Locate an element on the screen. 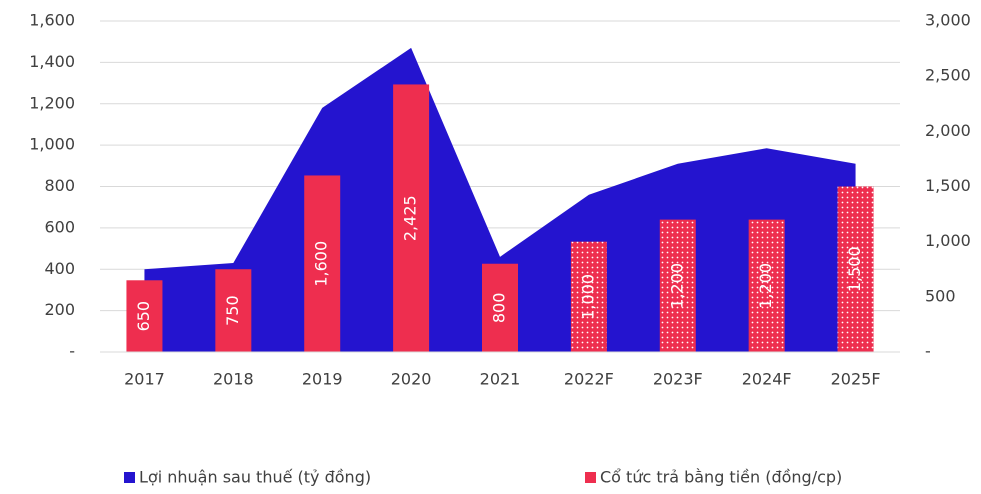 This screenshot has height=494, width=981. y2-tick-label: 2,000 is located at coordinates (948, 130).